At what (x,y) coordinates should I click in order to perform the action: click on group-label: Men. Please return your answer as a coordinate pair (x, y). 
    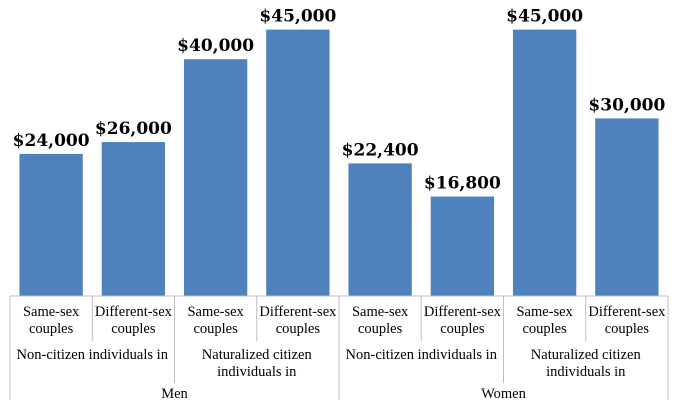
    Looking at the image, I should click on (174, 394).